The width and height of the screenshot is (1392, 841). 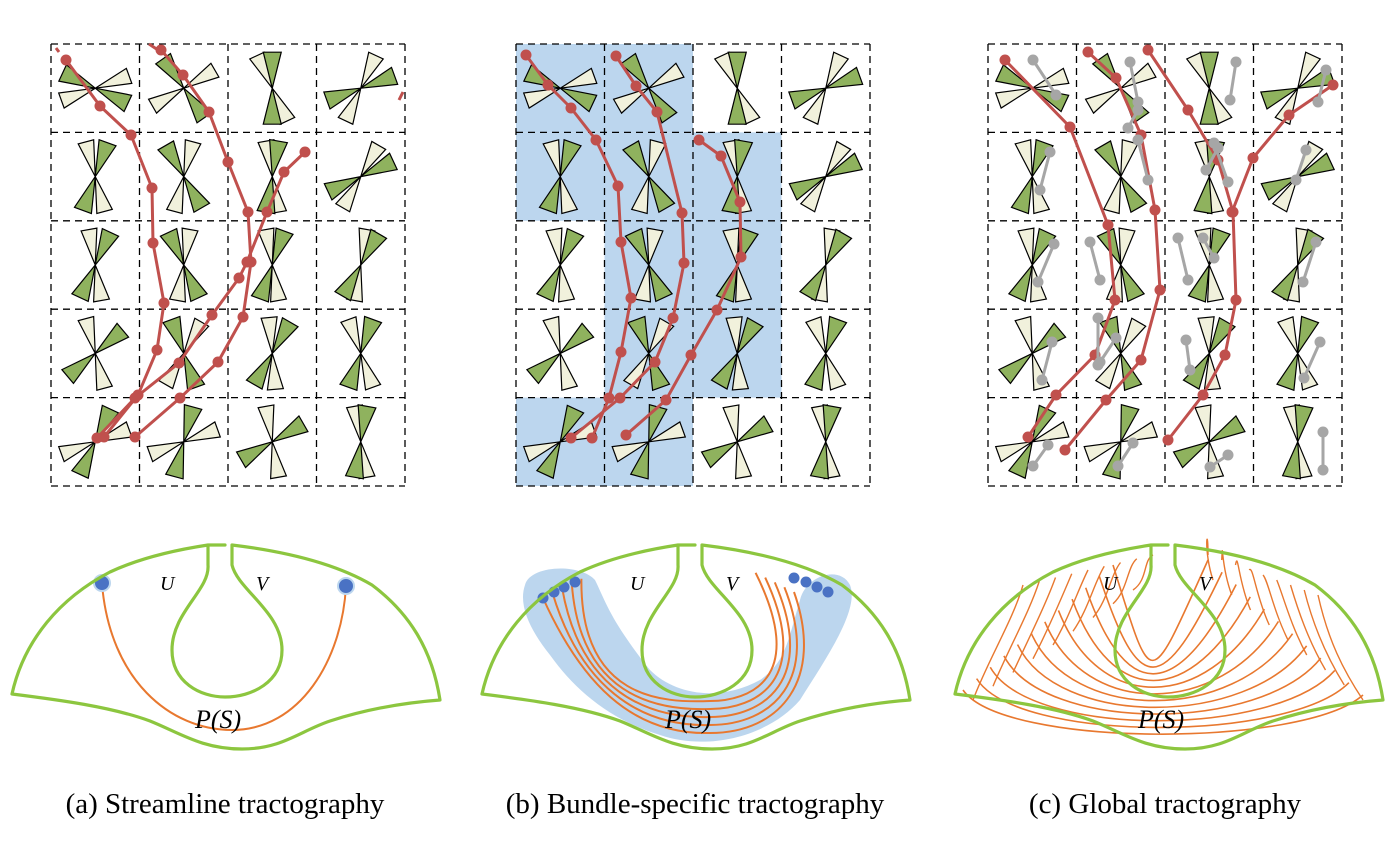 I want to click on caption-streamline: (a) Streamline tractography, so click(x=225, y=804).